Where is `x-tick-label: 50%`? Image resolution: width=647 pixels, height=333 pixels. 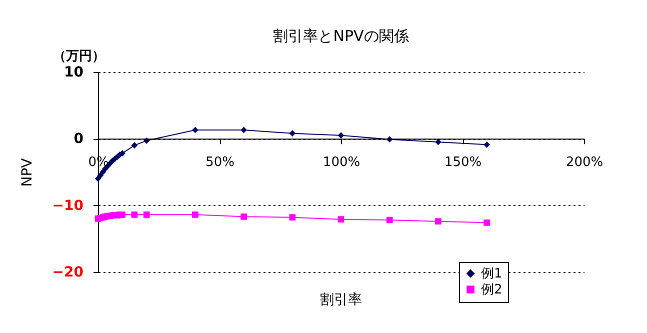
x-tick-label: 50% is located at coordinates (220, 162).